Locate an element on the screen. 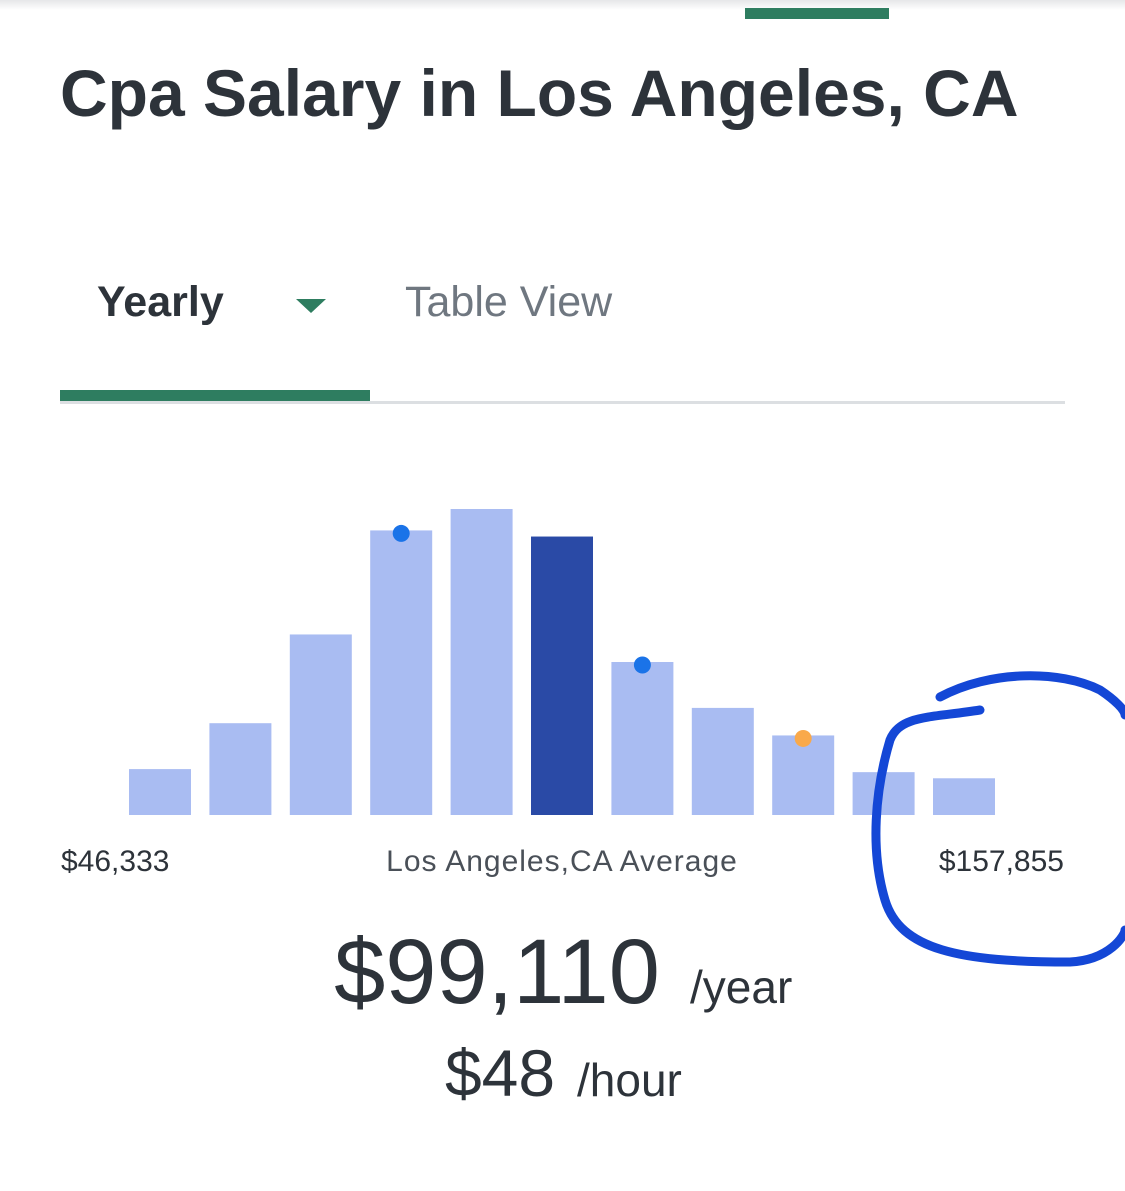 The height and width of the screenshot is (1191, 1125). tab-divider is located at coordinates (562, 402).